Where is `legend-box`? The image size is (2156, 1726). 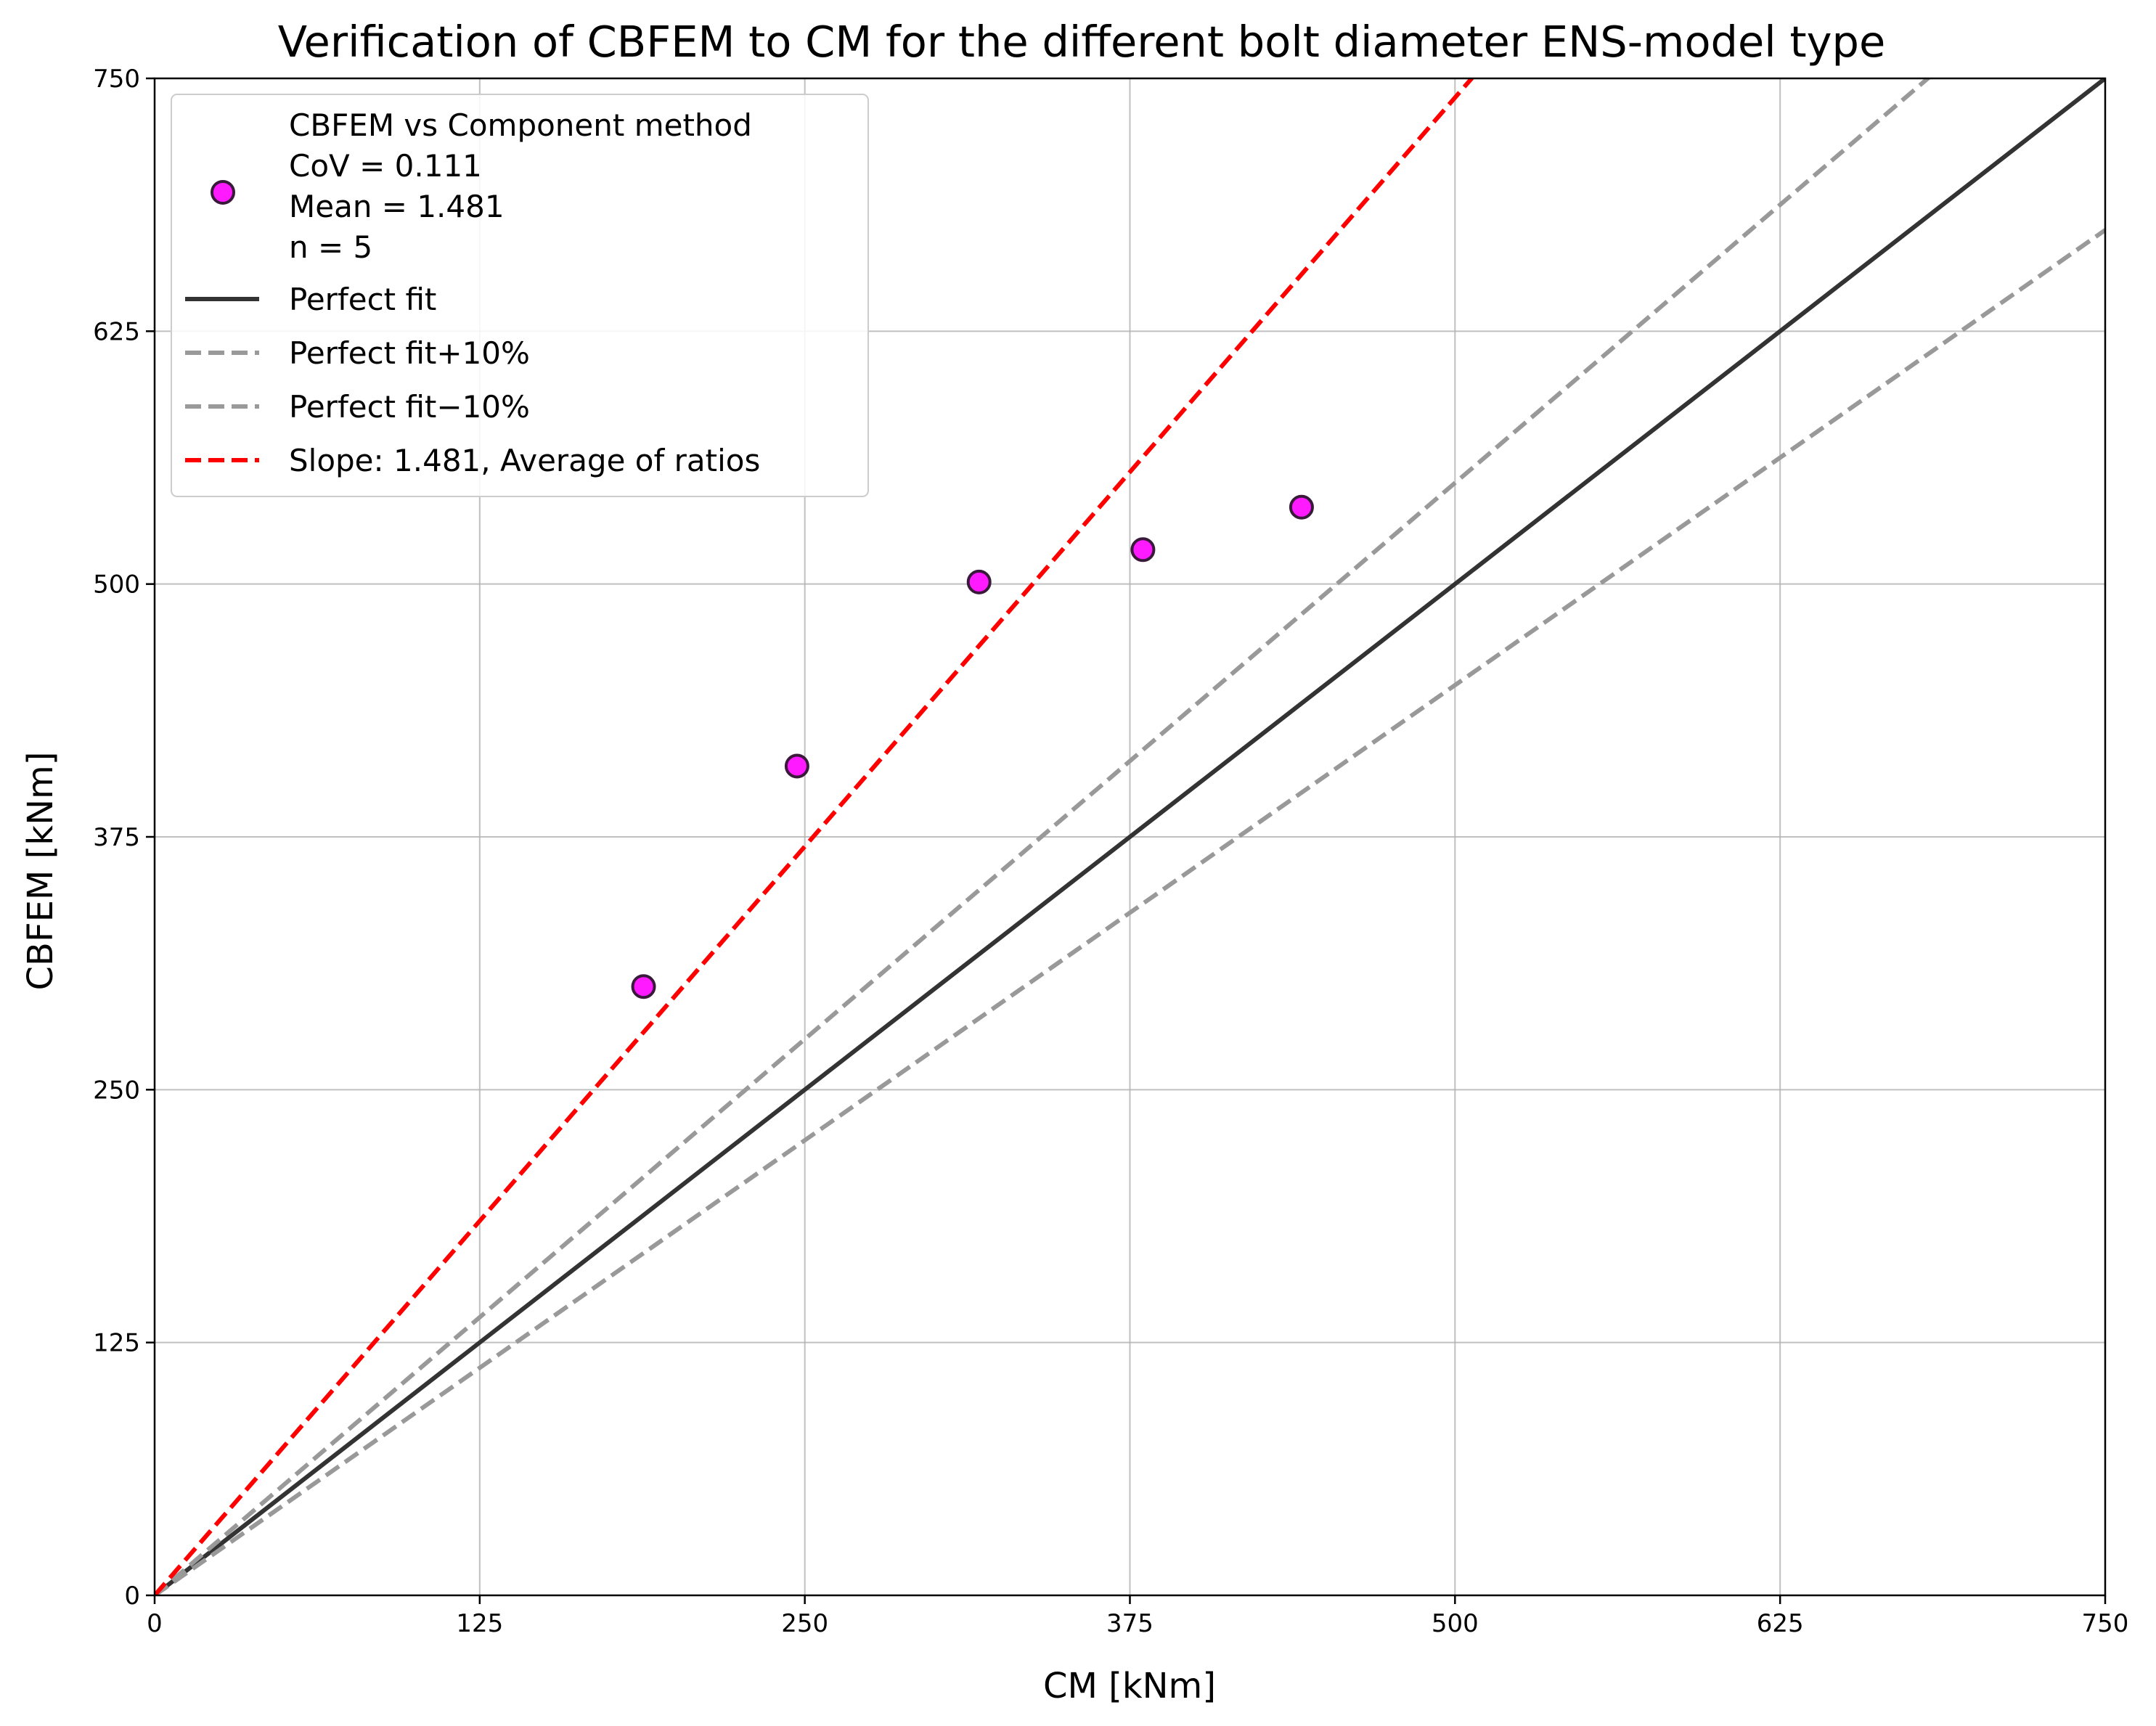 legend-box is located at coordinates (520, 295).